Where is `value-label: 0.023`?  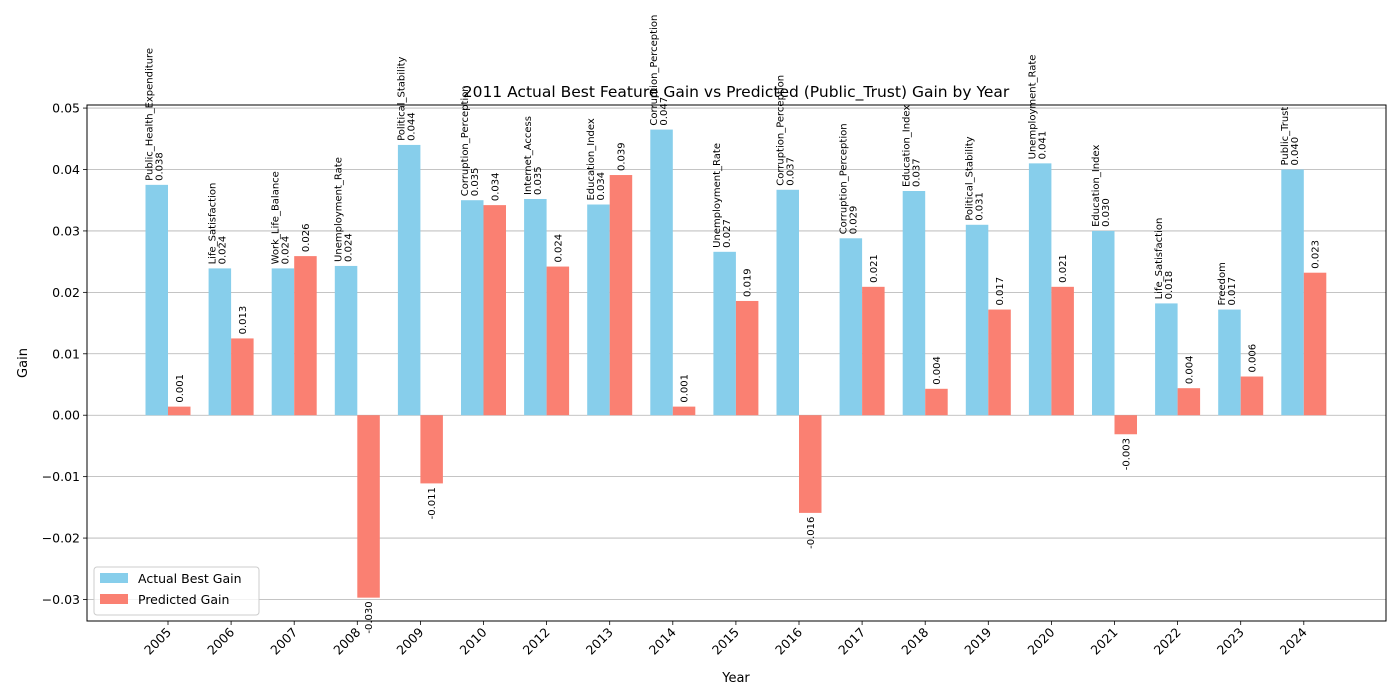 value-label: 0.023 is located at coordinates (1316, 254).